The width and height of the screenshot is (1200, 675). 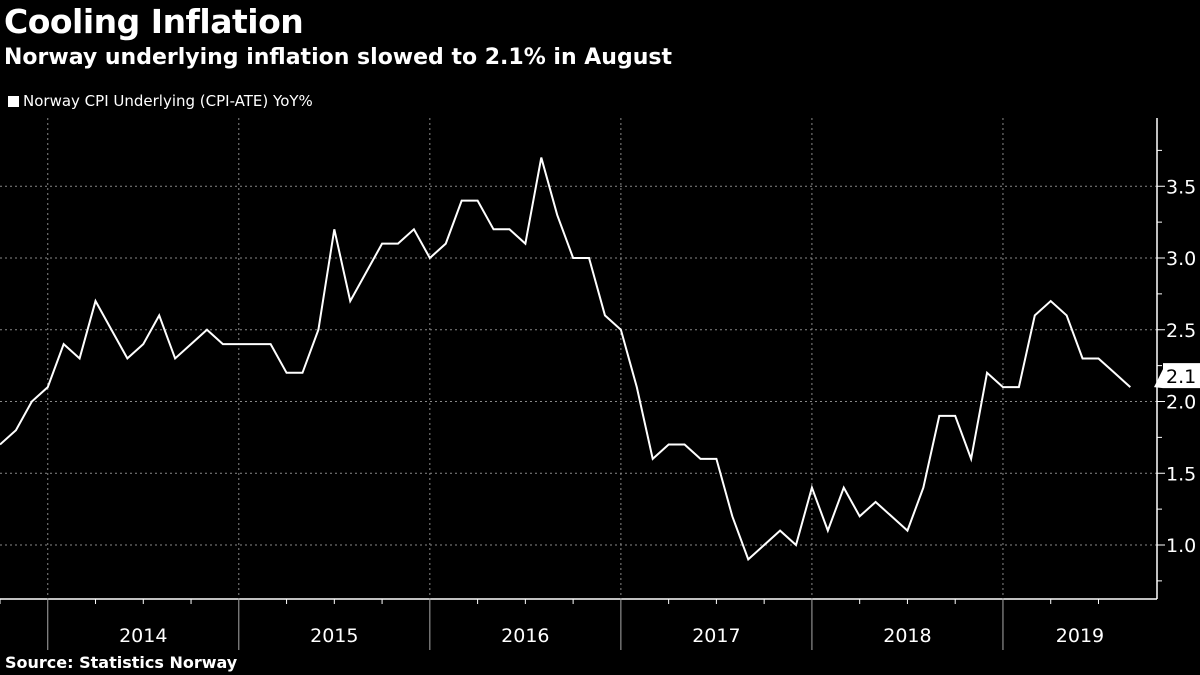 I want to click on last-value-label: 2.1, so click(x=1181, y=377).